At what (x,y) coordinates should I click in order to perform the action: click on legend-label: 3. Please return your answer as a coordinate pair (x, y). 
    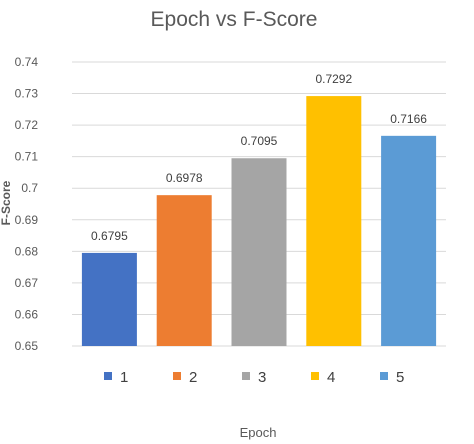
    Looking at the image, I should click on (262, 377).